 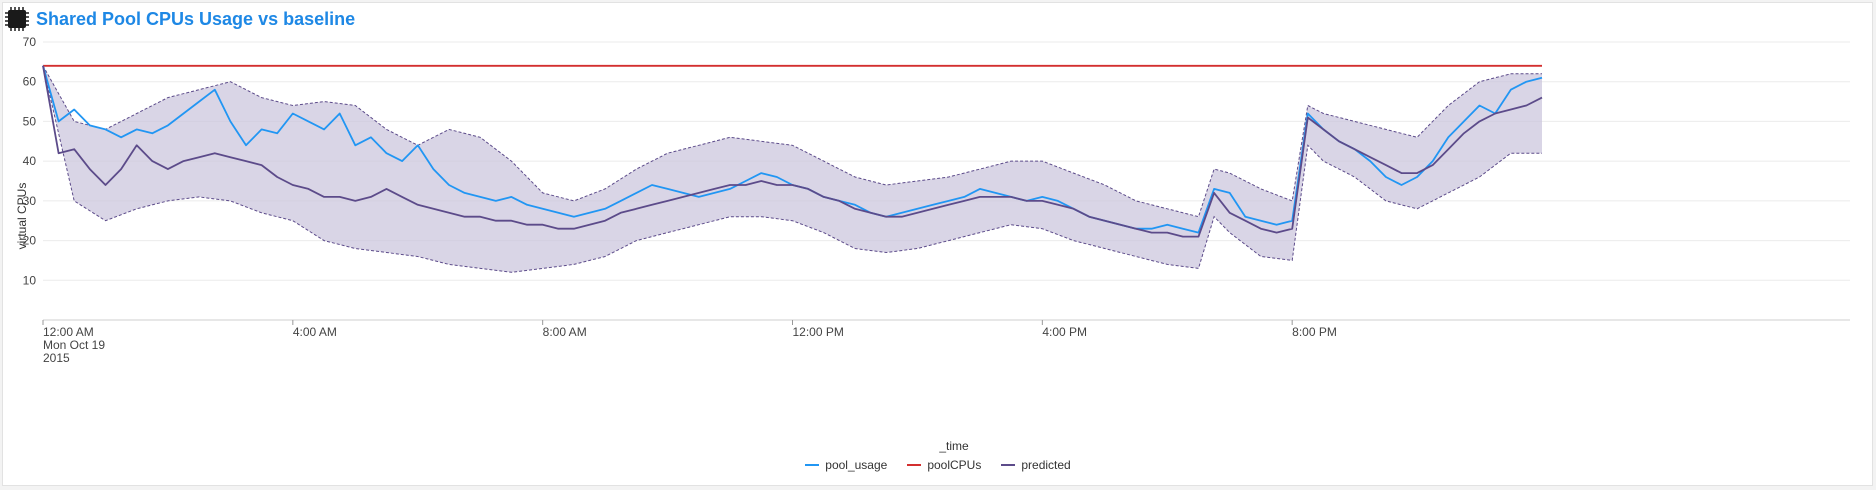 I want to click on legend-item-poolcpus: poolCPUs, so click(x=944, y=465).